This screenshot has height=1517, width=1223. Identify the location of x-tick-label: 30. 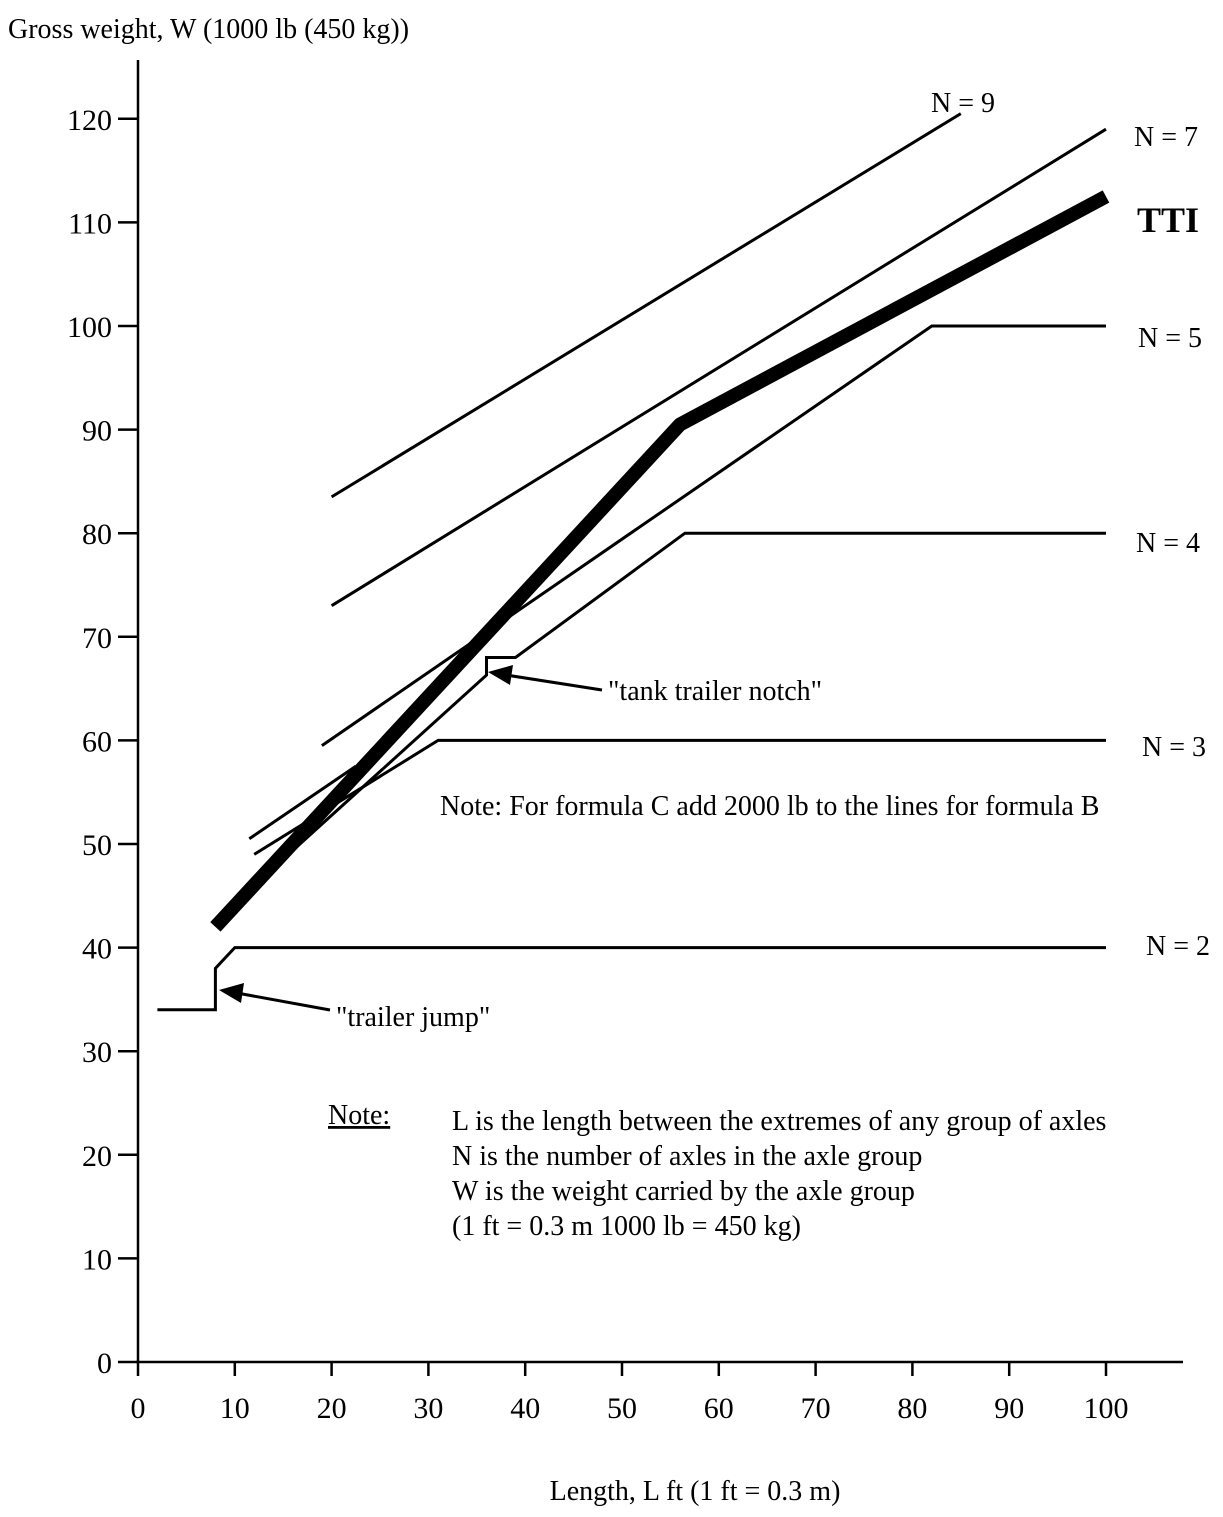
(428, 1408).